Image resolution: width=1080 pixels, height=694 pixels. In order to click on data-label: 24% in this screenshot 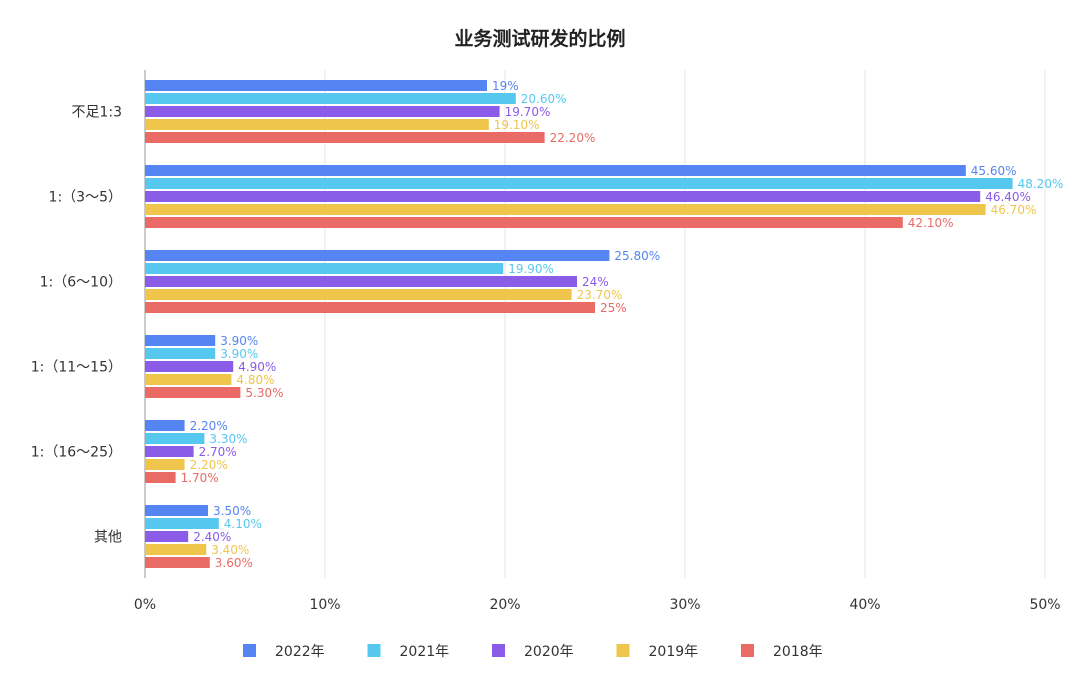, I will do `click(595, 282)`.